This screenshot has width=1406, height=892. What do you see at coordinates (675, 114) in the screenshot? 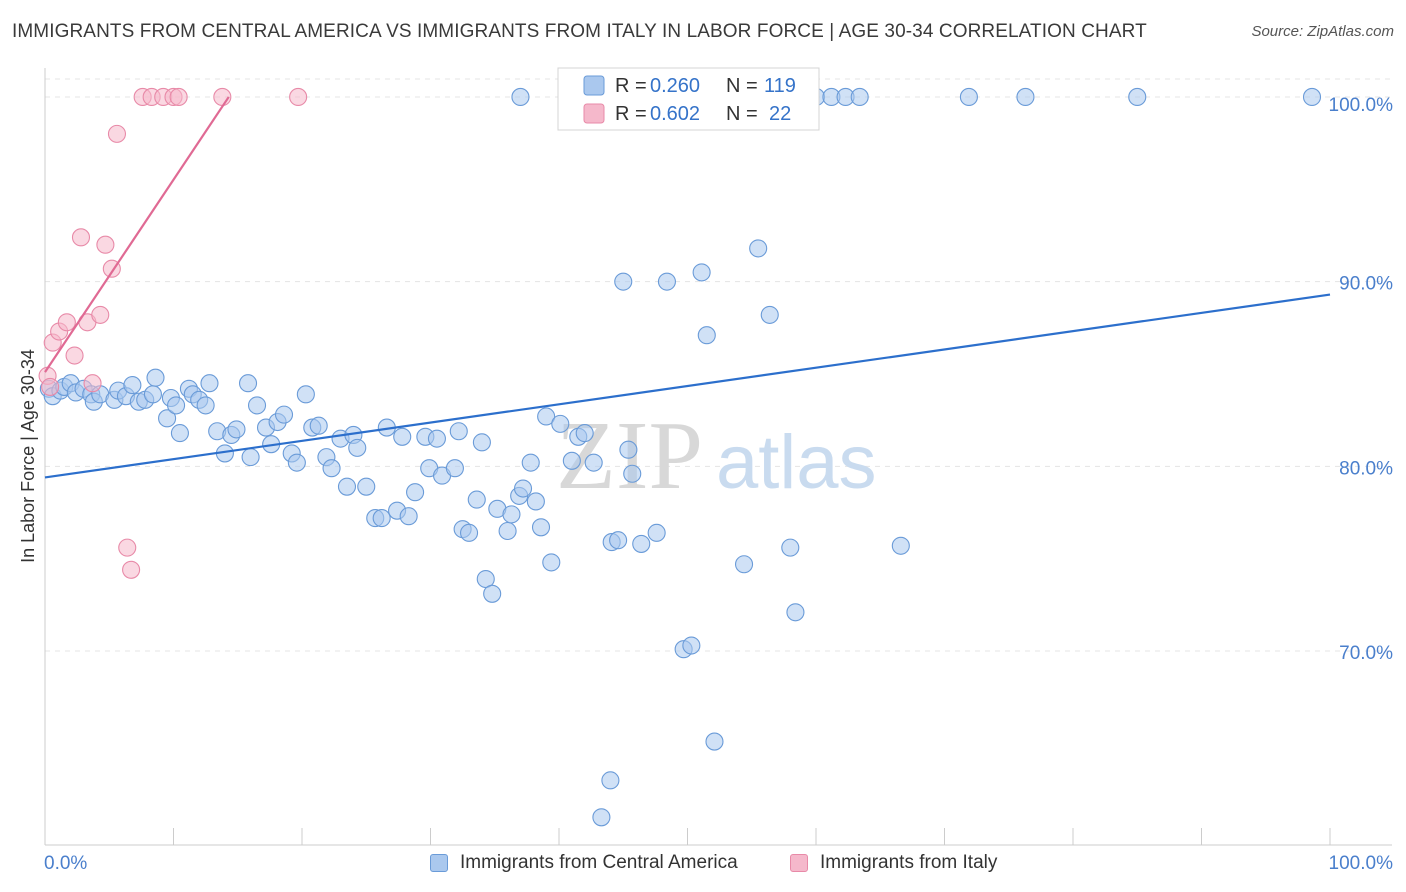
I see `legend-r-value-2: 0.602` at bounding box center [675, 114].